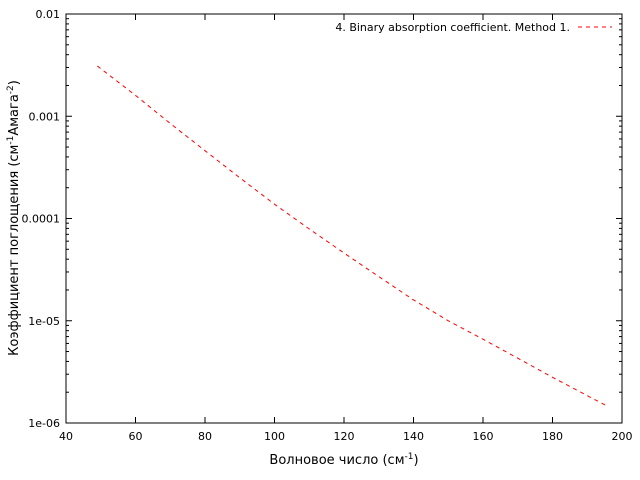 This screenshot has width=640, height=480. I want to click on y-tick-label: 0.01, so click(48, 14).